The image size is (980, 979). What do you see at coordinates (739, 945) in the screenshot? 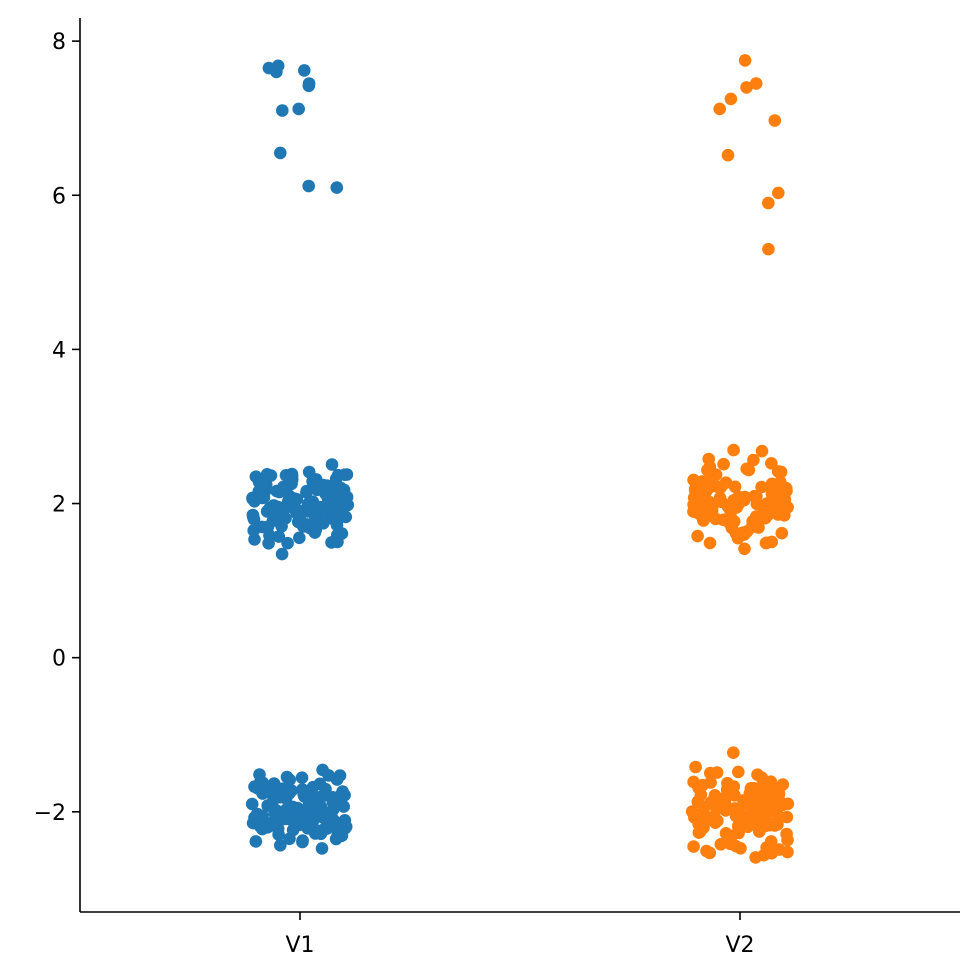
I see `x-tick-label: V2` at bounding box center [739, 945].